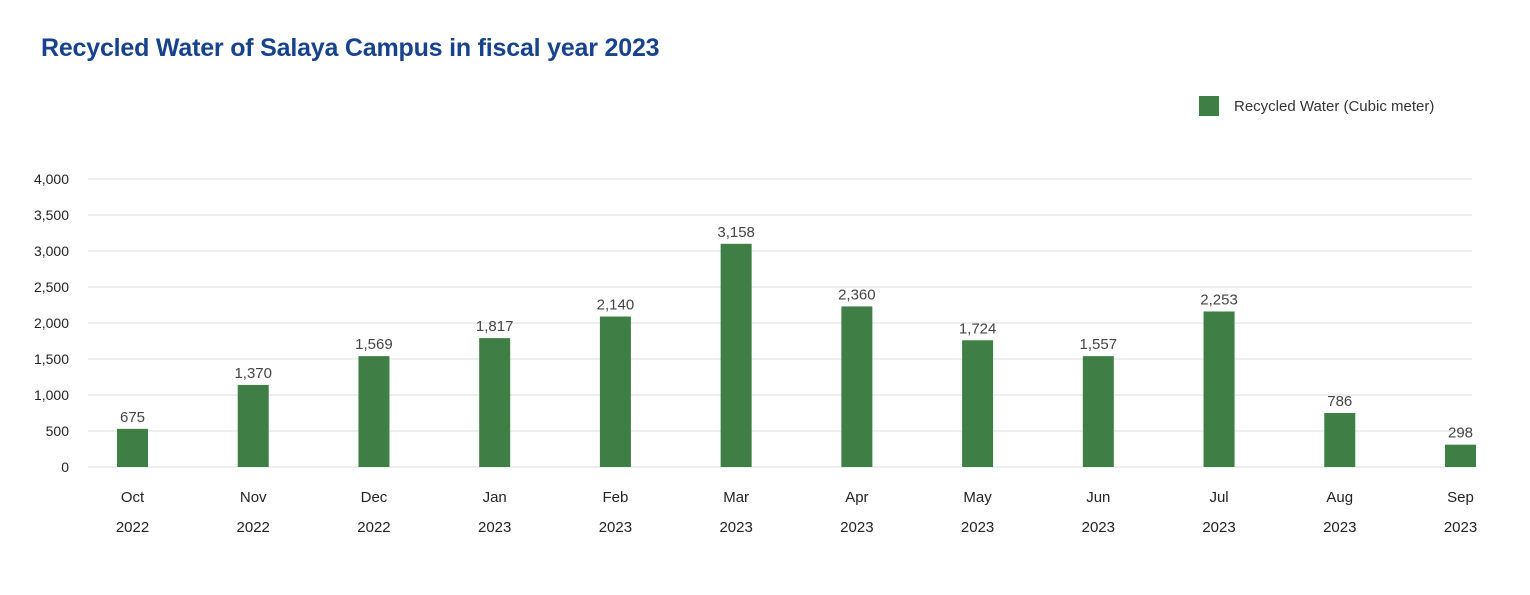 The width and height of the screenshot is (1530, 595). Describe the element at coordinates (1219, 299) in the screenshot. I see `data-label: 2,253` at that location.